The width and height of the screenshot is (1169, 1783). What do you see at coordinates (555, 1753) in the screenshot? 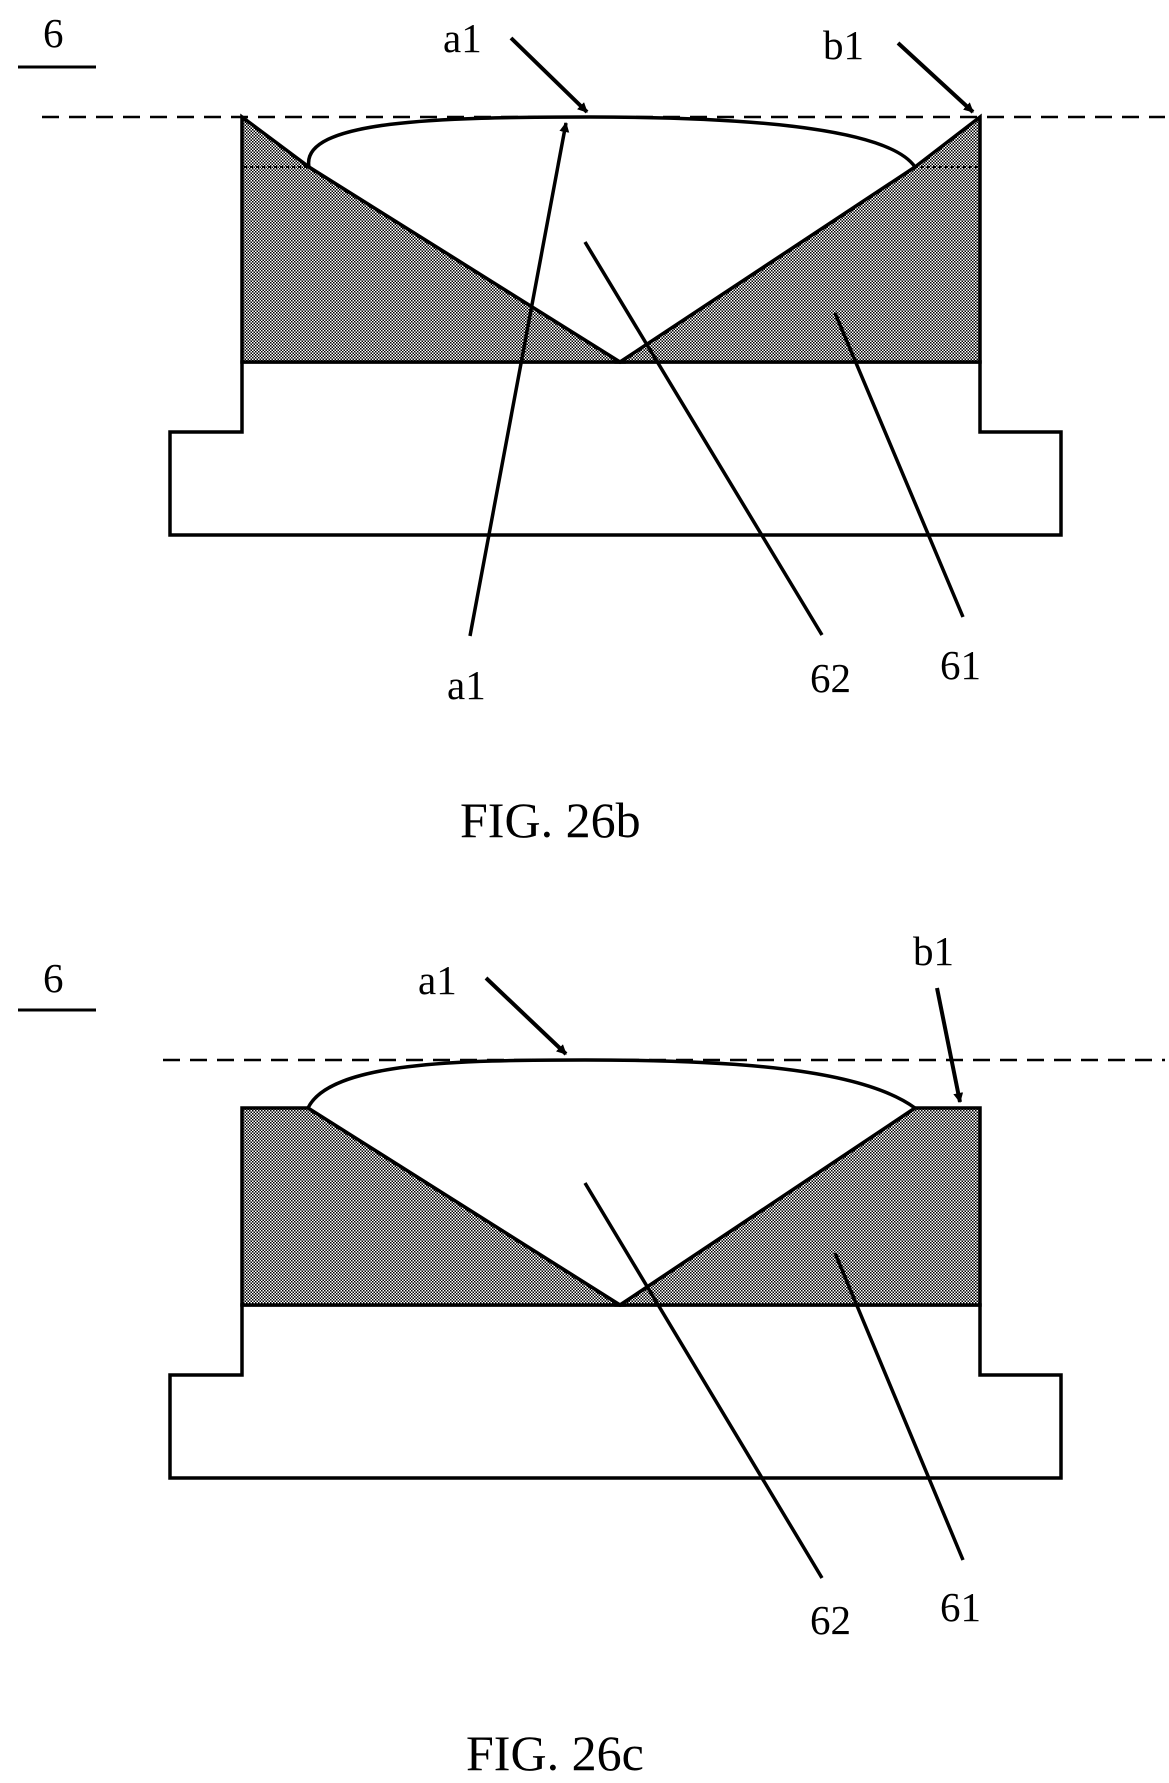
I see `figure-caption: FIG. 26c` at bounding box center [555, 1753].